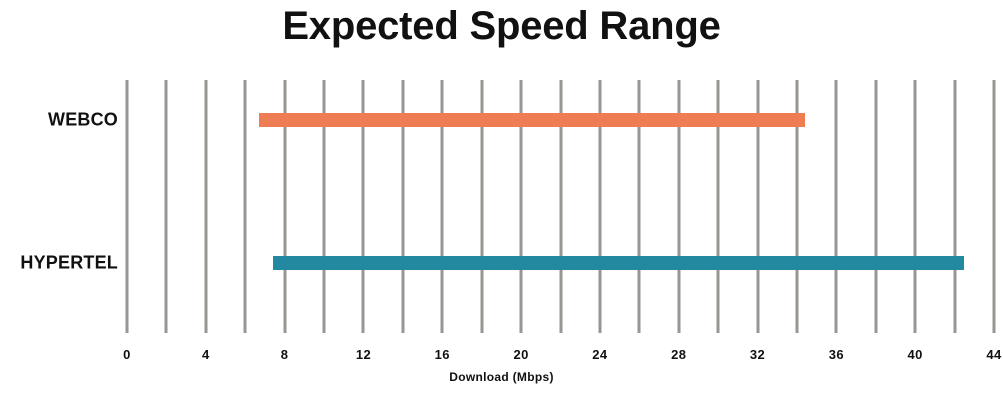 This screenshot has width=1003, height=405. Describe the element at coordinates (205, 354) in the screenshot. I see `x-tick-label: 4` at that location.